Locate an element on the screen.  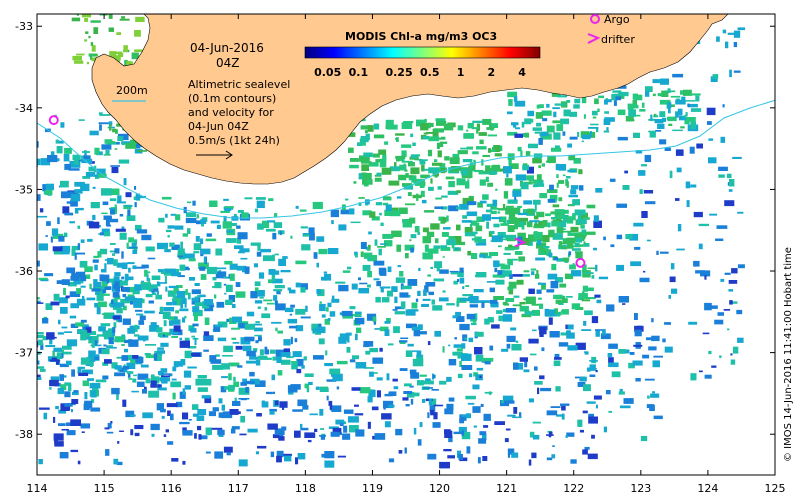
legend-argo-label: Argo is located at coordinates (617, 19).